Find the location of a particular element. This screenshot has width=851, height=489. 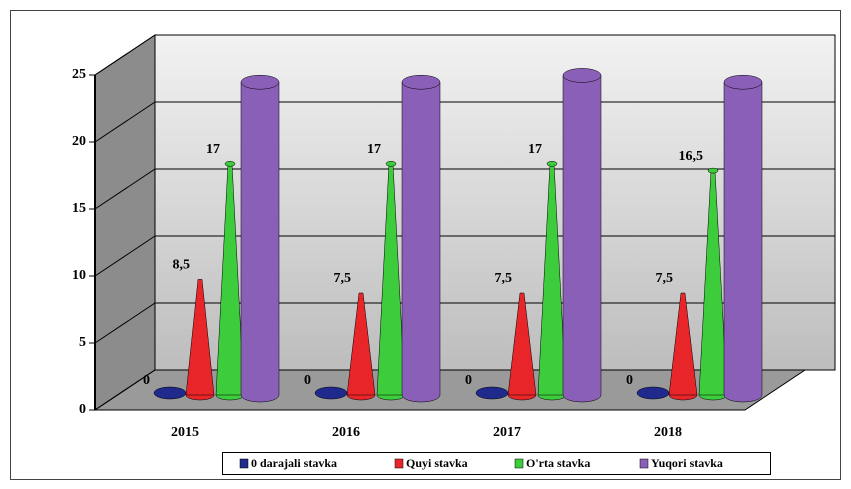

legend-box is located at coordinates (496, 463).